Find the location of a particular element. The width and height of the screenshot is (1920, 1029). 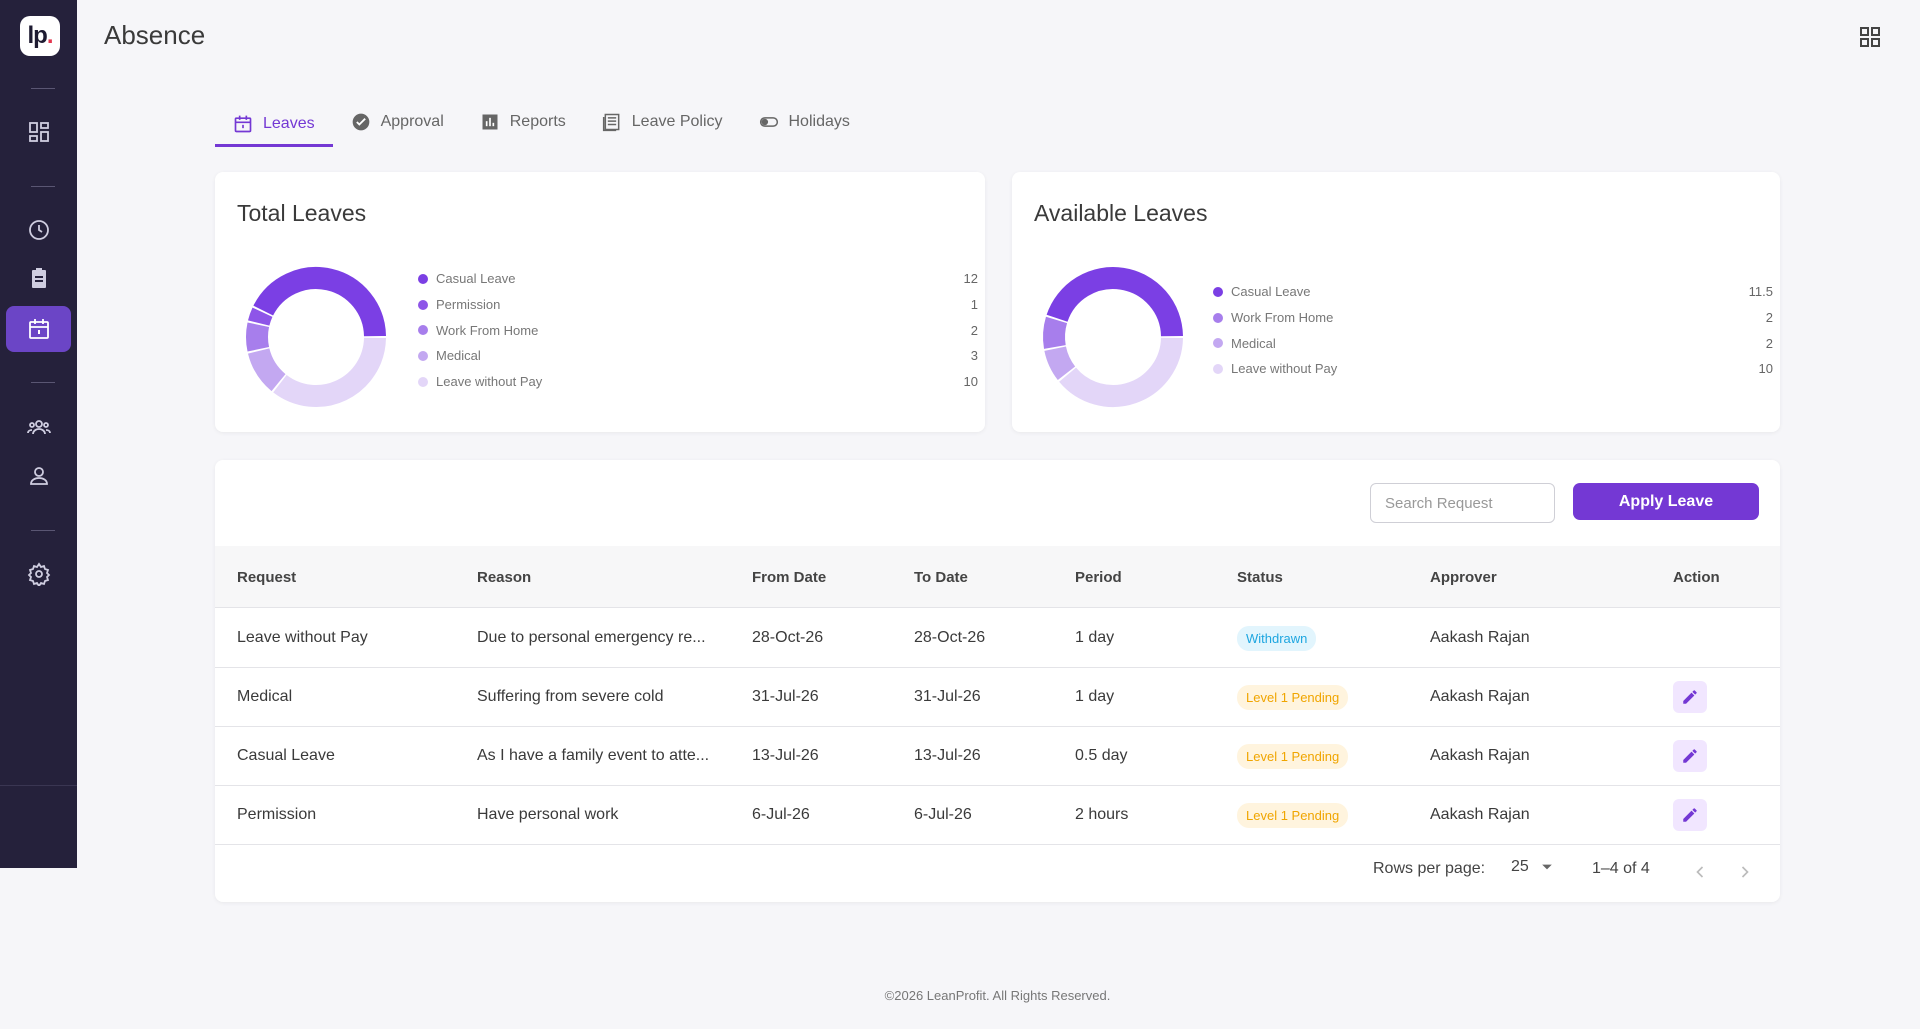

clock-icon is located at coordinates (38, 230).